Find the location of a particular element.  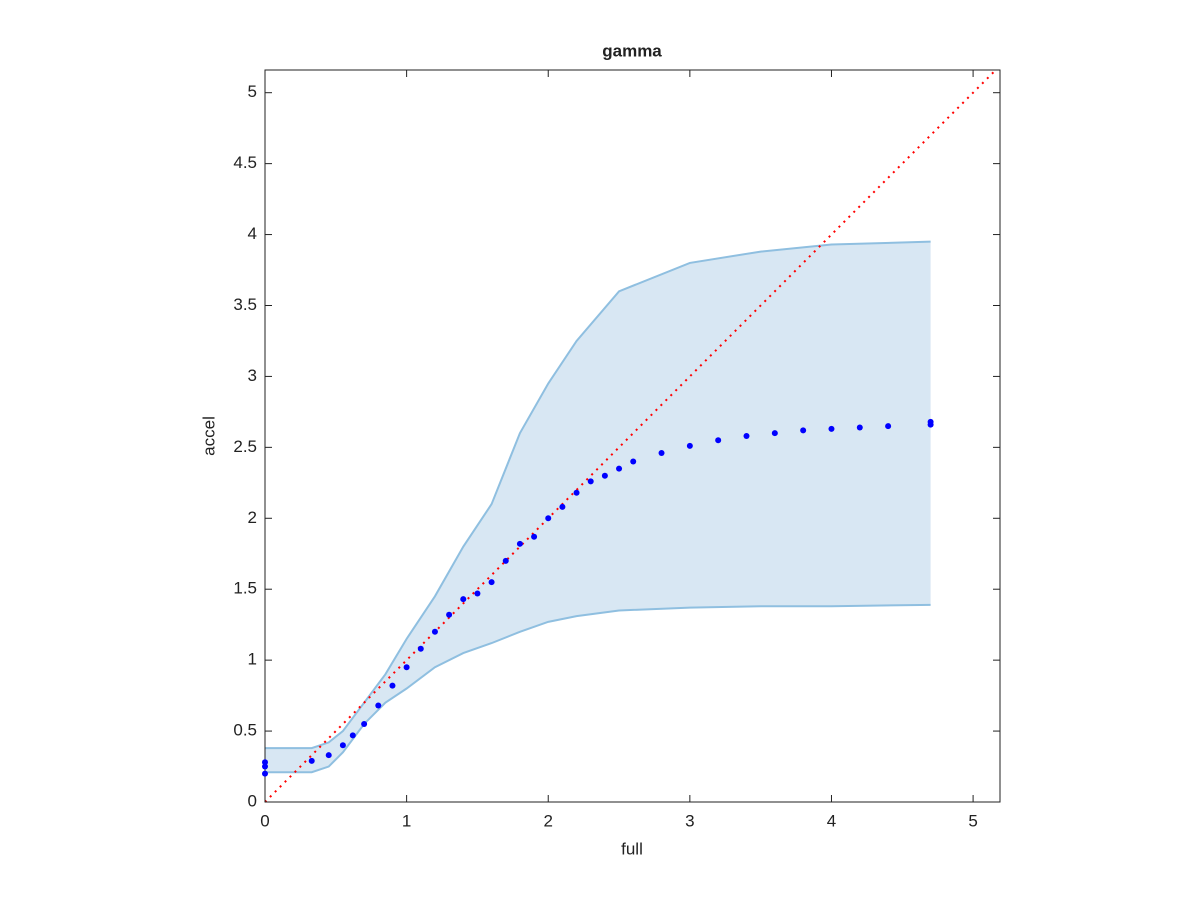

y-tick-label: 1 is located at coordinates (252, 659).